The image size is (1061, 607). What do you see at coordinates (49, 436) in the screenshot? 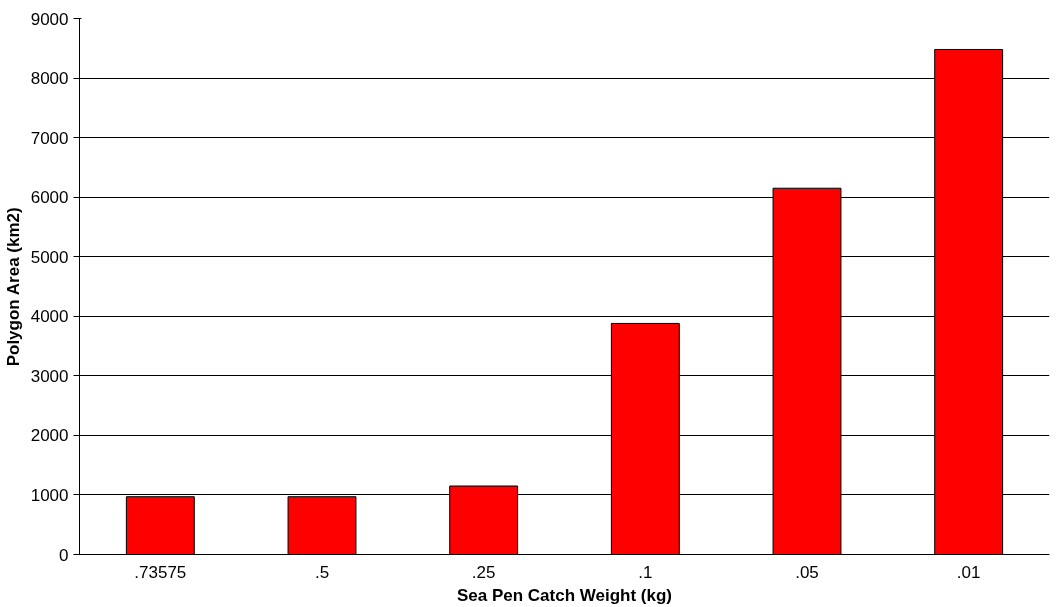
I see `y-tick-label: 2000` at bounding box center [49, 436].